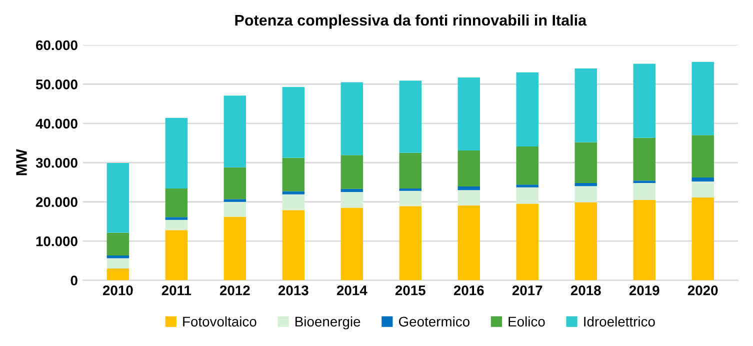 This screenshot has width=753, height=346. Describe the element at coordinates (74, 281) in the screenshot. I see `y-tick-label: 0` at that location.